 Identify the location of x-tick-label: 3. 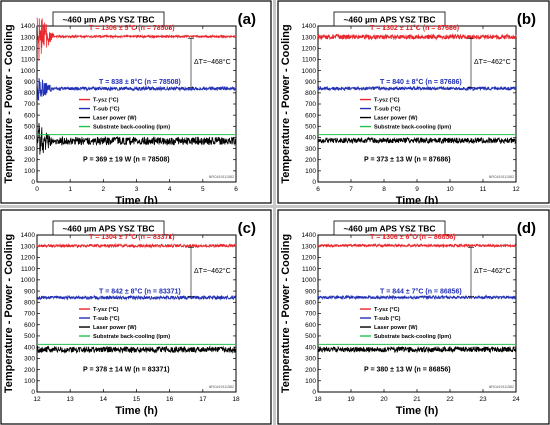
(137, 189).